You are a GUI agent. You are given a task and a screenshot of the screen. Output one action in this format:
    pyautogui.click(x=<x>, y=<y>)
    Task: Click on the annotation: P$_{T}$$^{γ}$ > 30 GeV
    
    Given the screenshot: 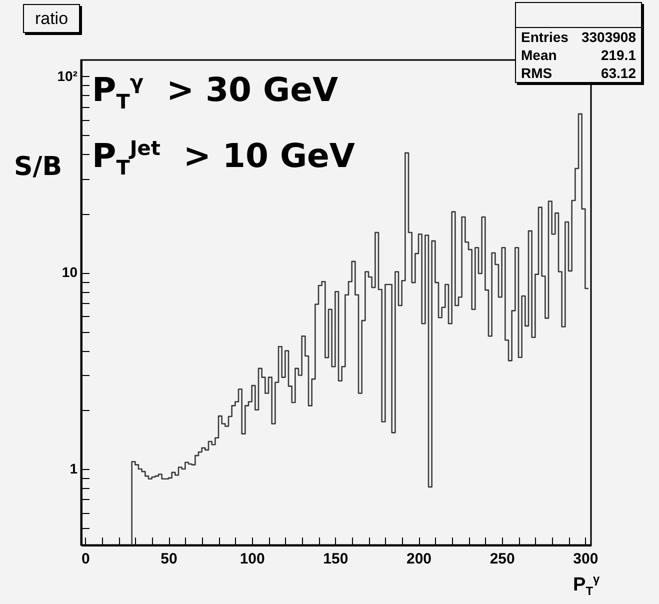 What is the action you would take?
    pyautogui.click(x=215, y=92)
    